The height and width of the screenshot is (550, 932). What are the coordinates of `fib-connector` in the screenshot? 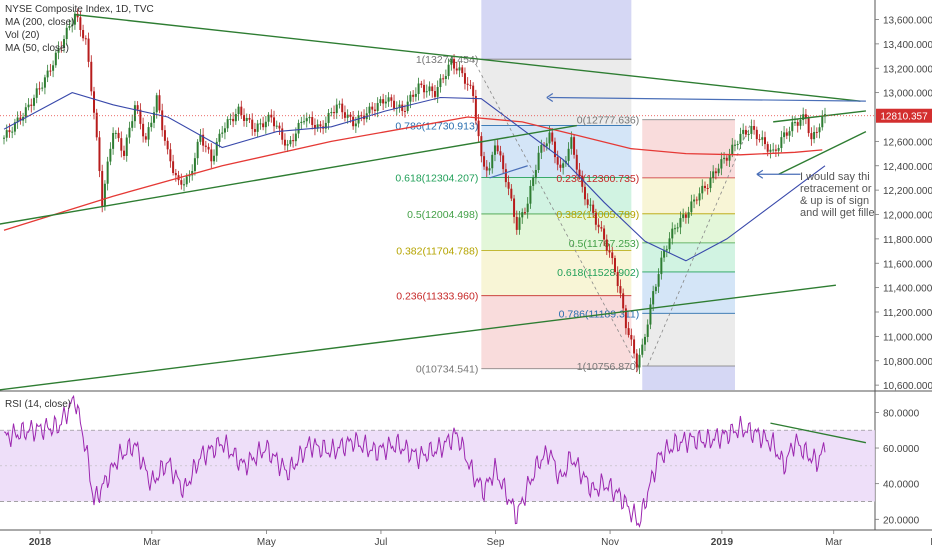 It's located at (555, 212).